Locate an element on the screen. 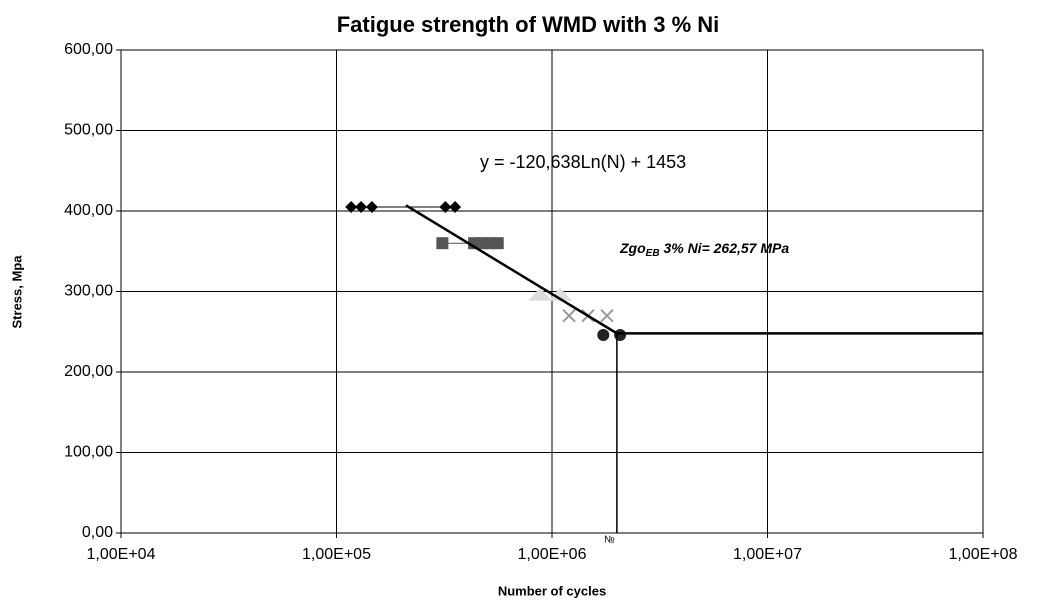 This screenshot has width=1037, height=601. x-tick-label: 1,00E+06 is located at coordinates (552, 554).